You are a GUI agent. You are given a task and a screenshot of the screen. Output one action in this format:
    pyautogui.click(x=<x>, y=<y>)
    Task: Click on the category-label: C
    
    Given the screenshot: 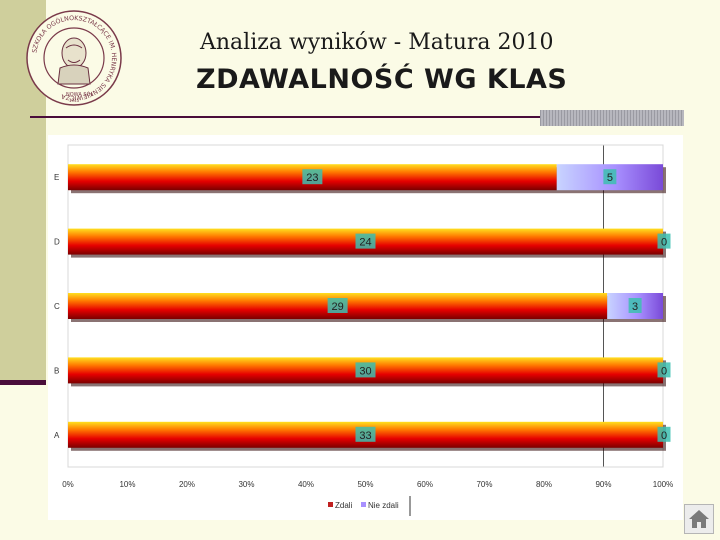 What is the action you would take?
    pyautogui.click(x=57, y=306)
    